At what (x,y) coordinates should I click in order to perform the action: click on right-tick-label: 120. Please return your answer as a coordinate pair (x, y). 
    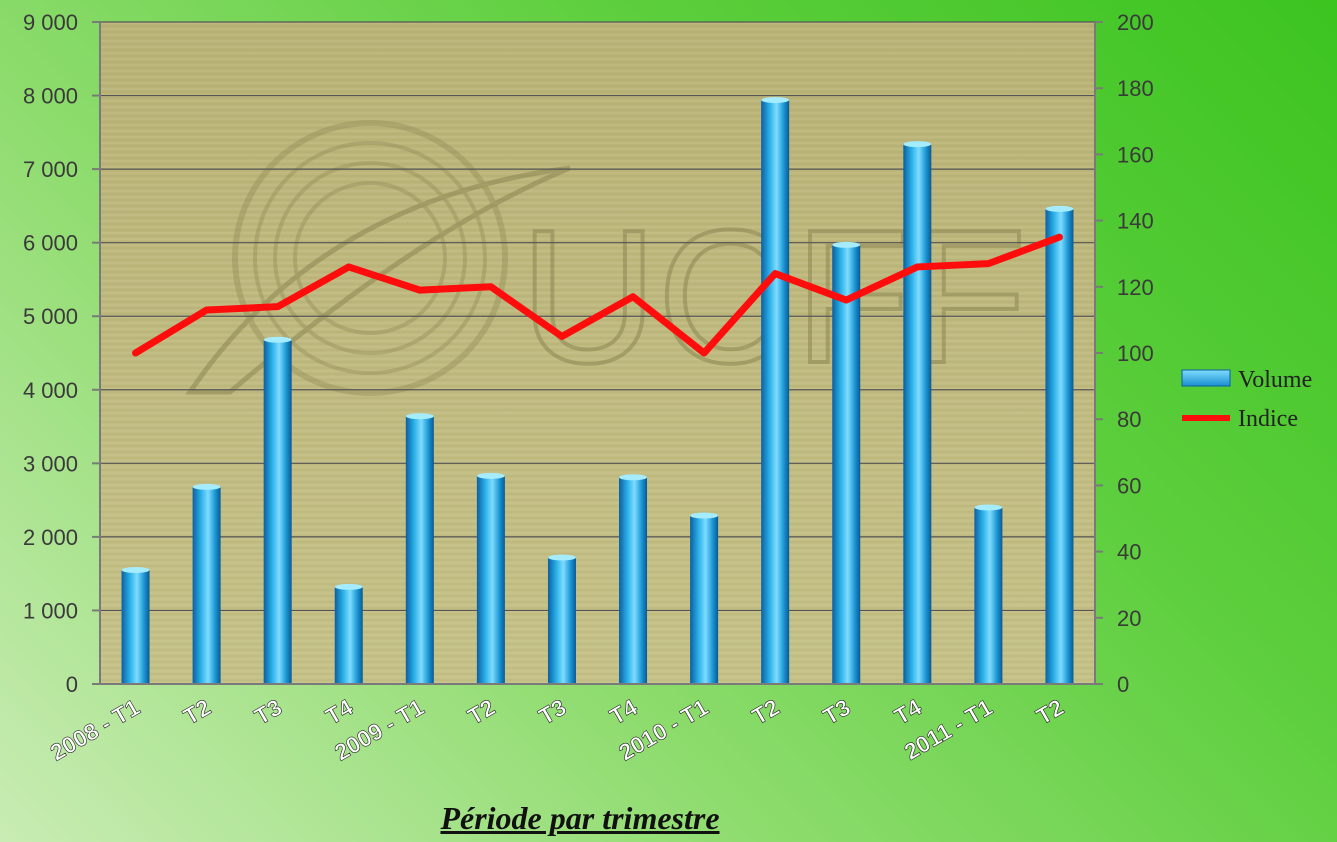
    Looking at the image, I should click on (1135, 287).